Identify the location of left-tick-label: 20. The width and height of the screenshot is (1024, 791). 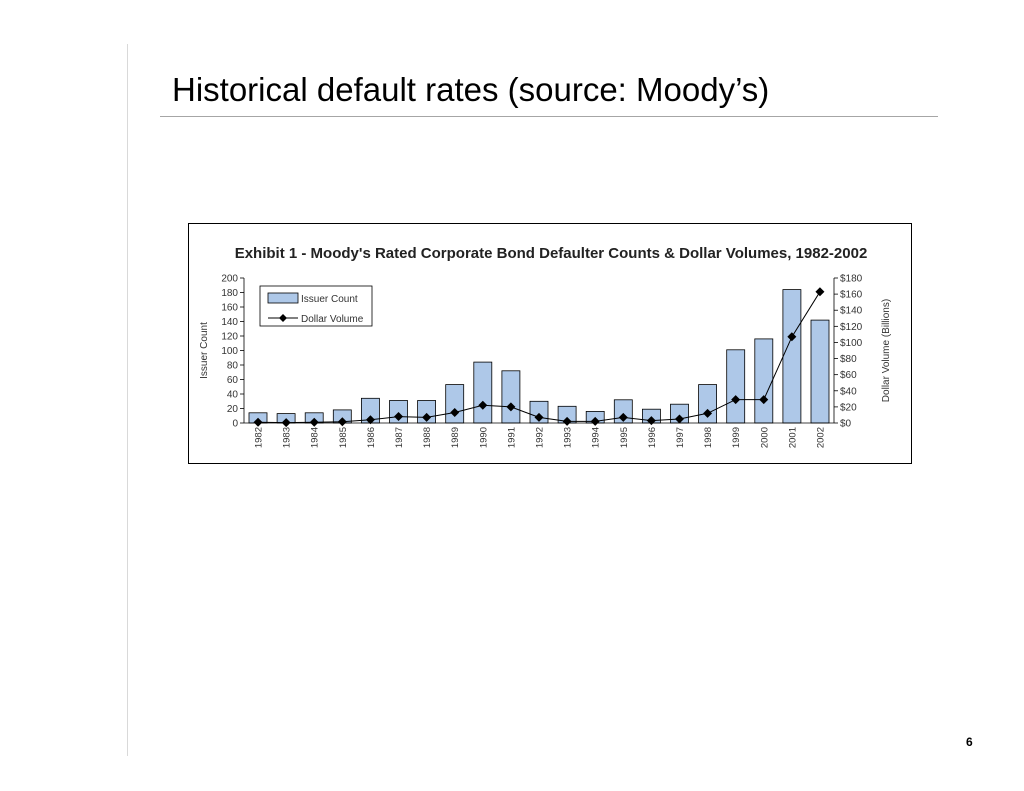
(233, 409).